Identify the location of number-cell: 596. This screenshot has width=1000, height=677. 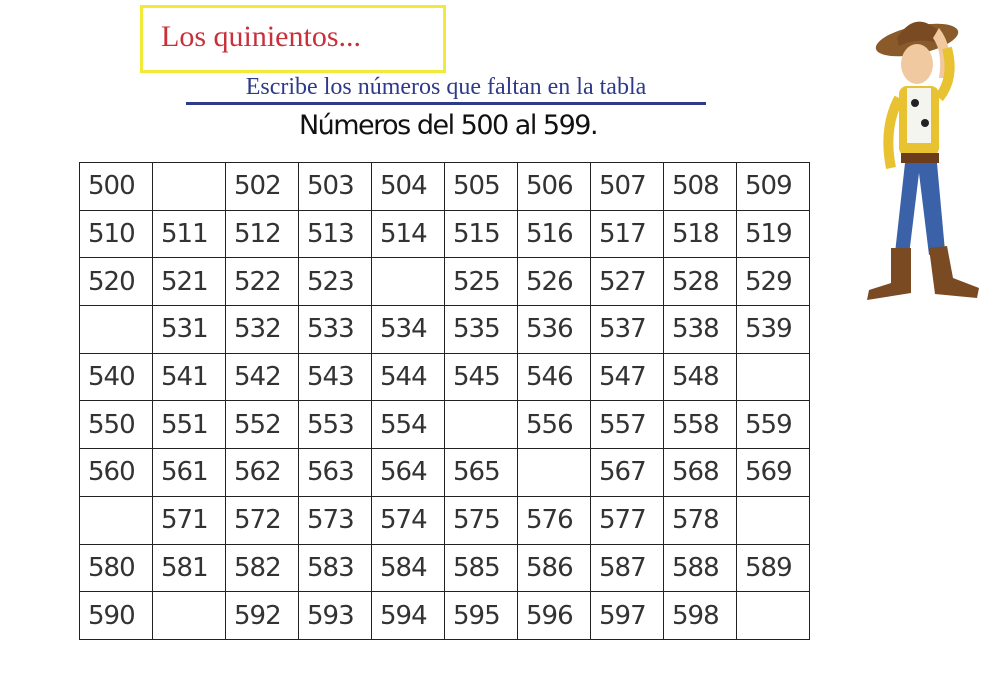
(554, 615).